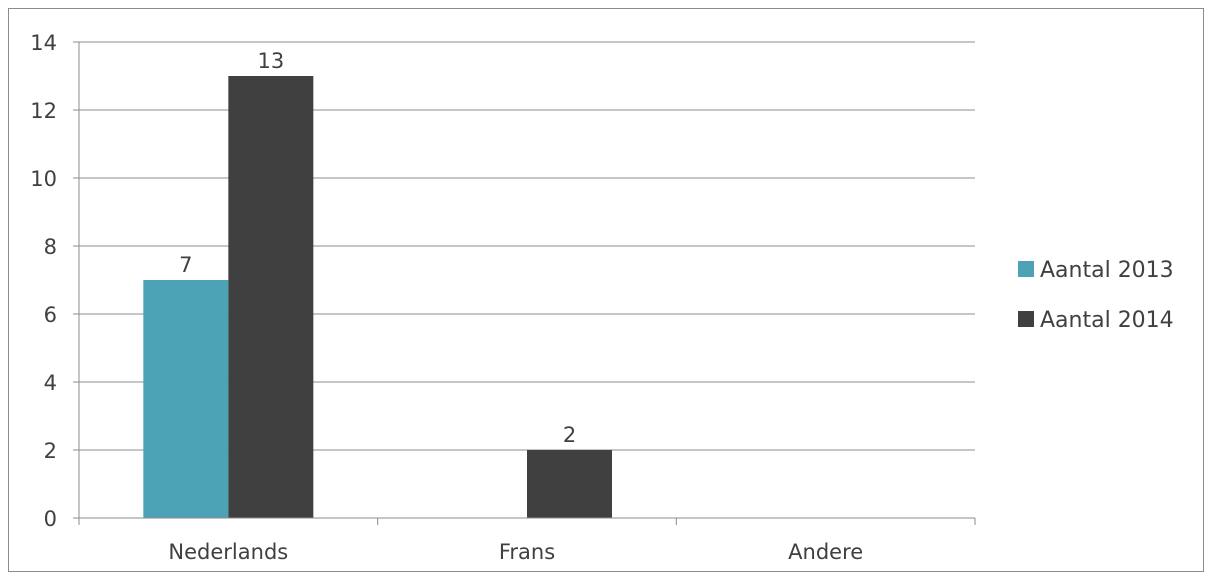  I want to click on x-category-label: Frans, so click(527, 552).